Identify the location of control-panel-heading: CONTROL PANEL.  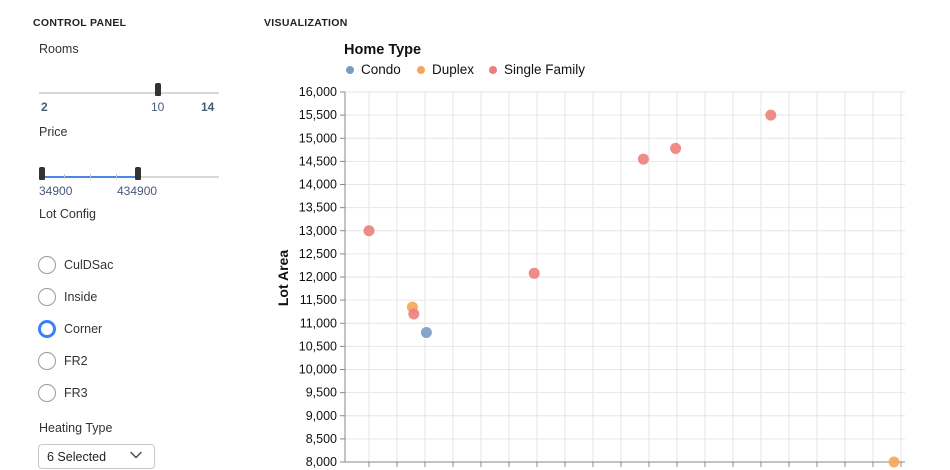
(80, 23).